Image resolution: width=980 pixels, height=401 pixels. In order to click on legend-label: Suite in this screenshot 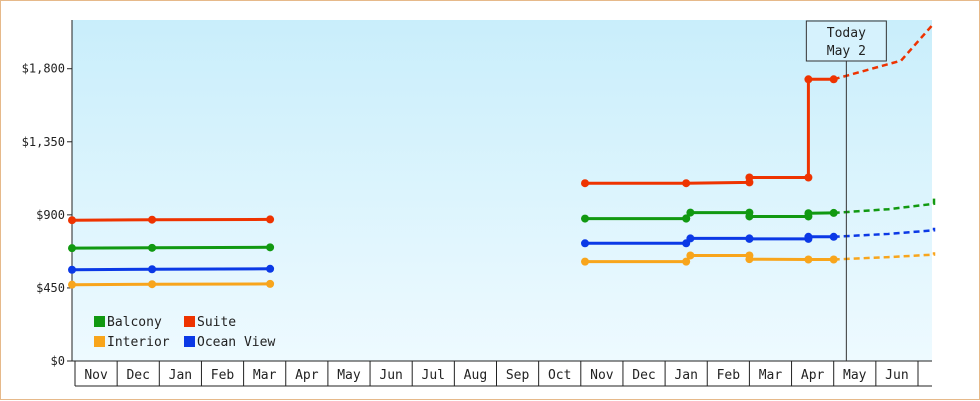, I will do `click(216, 322)`.